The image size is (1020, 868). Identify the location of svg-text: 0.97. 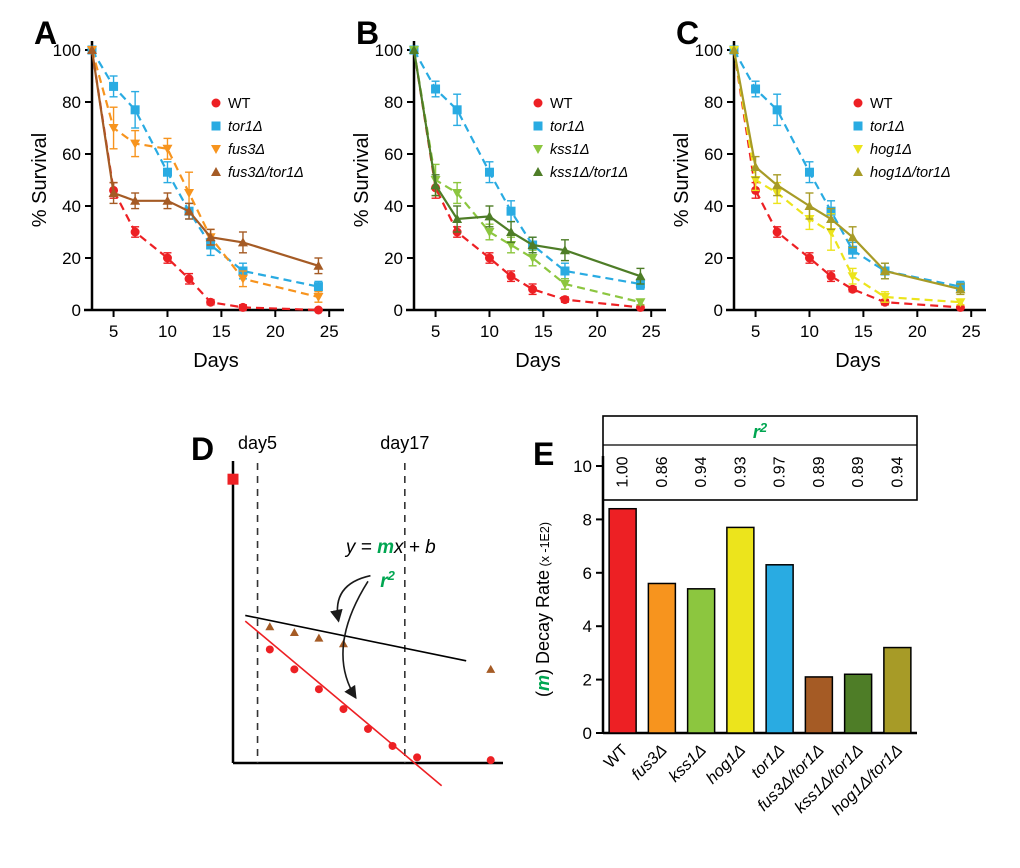
(780, 471).